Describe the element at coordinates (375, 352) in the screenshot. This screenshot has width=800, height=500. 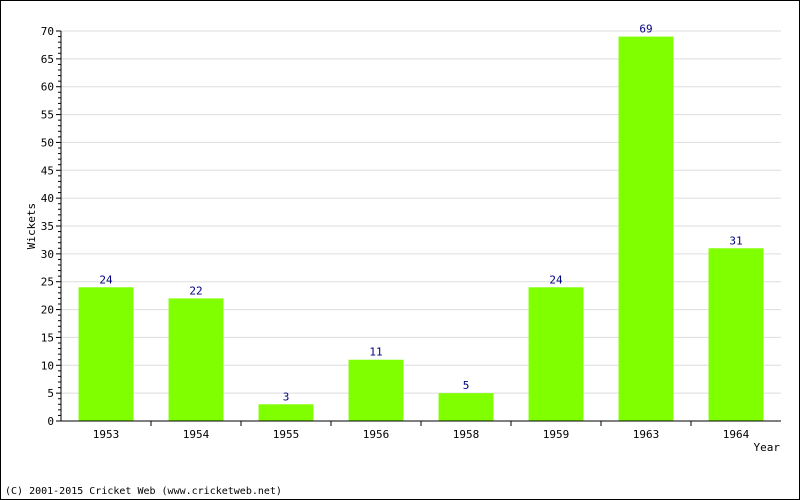
I see `bar-value-label: 11` at that location.